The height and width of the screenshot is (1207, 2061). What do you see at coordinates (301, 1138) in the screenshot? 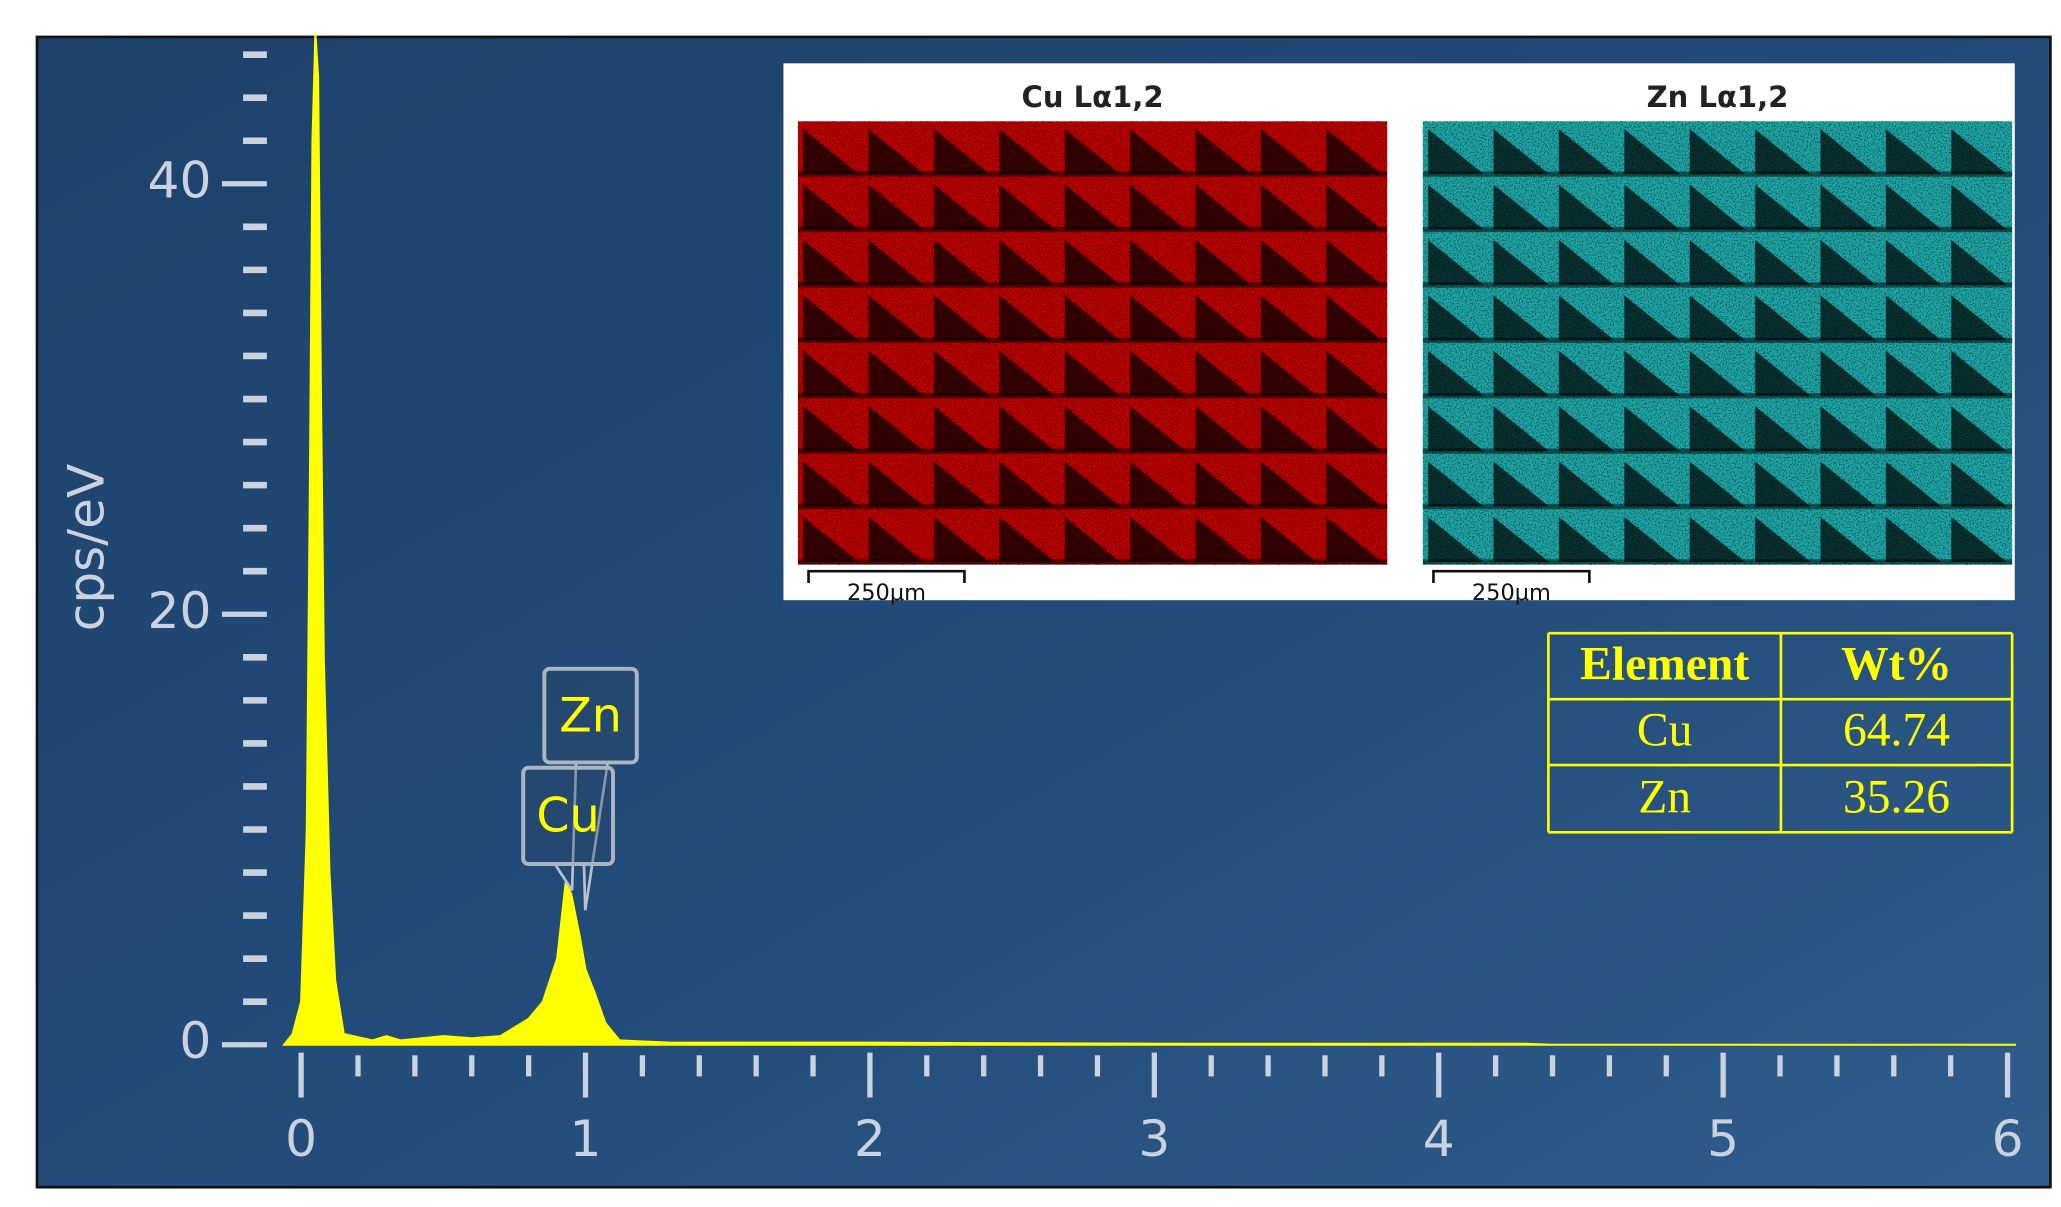
I see `x-tick-label: 0` at bounding box center [301, 1138].